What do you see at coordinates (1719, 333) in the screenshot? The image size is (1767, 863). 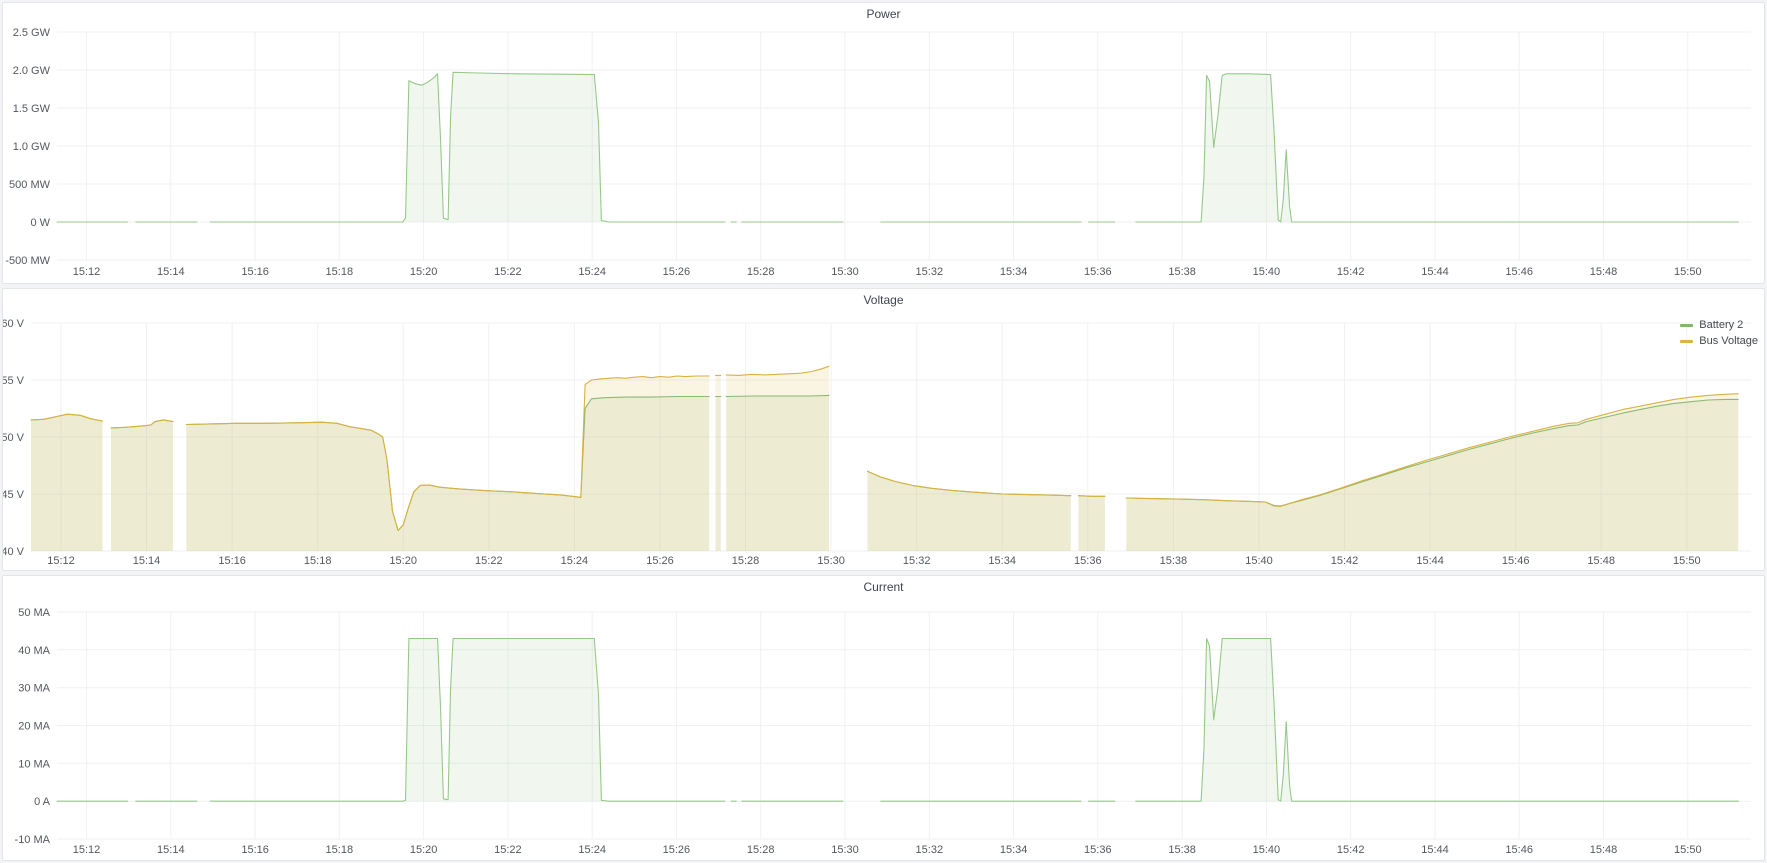 I see `voltage-legend: Battery 2 Bus Voltage` at bounding box center [1719, 333].